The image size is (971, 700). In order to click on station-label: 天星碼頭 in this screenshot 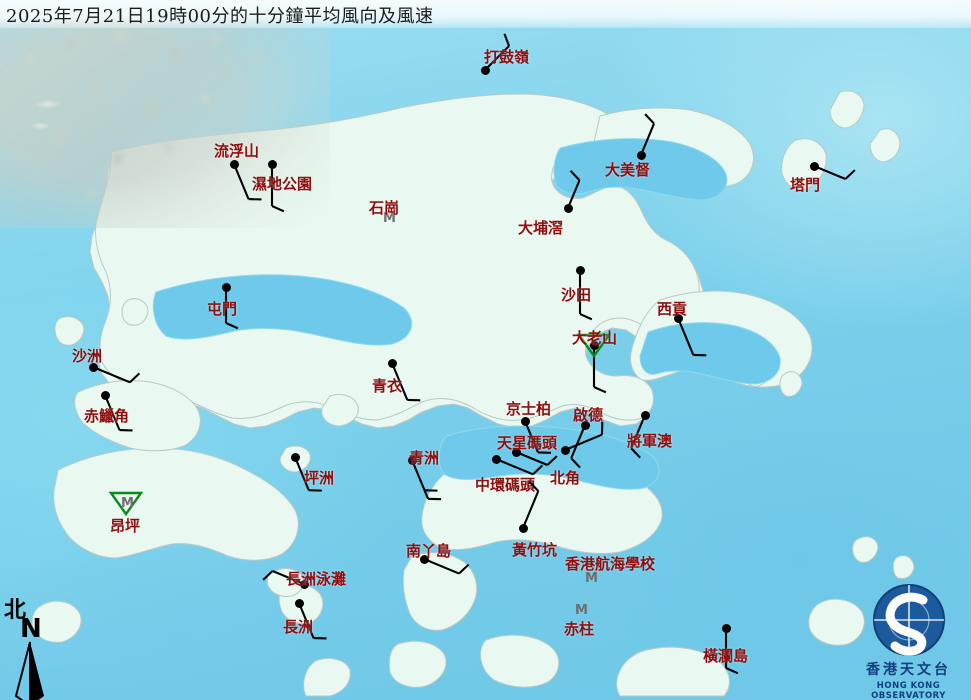, I will do `click(527, 443)`.